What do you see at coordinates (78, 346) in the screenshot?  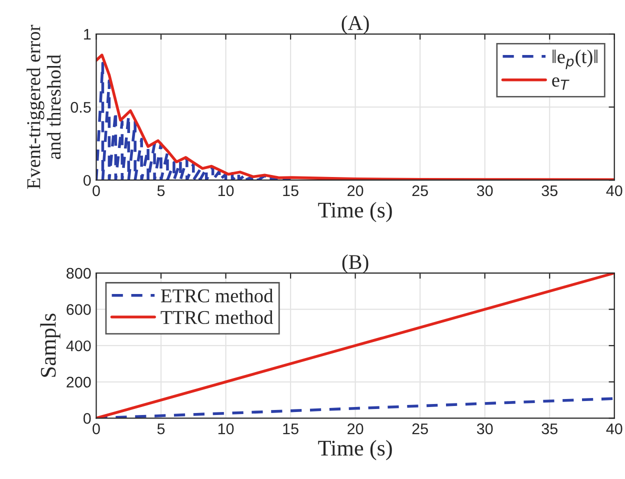 I see `y-tick-label: 400` at bounding box center [78, 346].